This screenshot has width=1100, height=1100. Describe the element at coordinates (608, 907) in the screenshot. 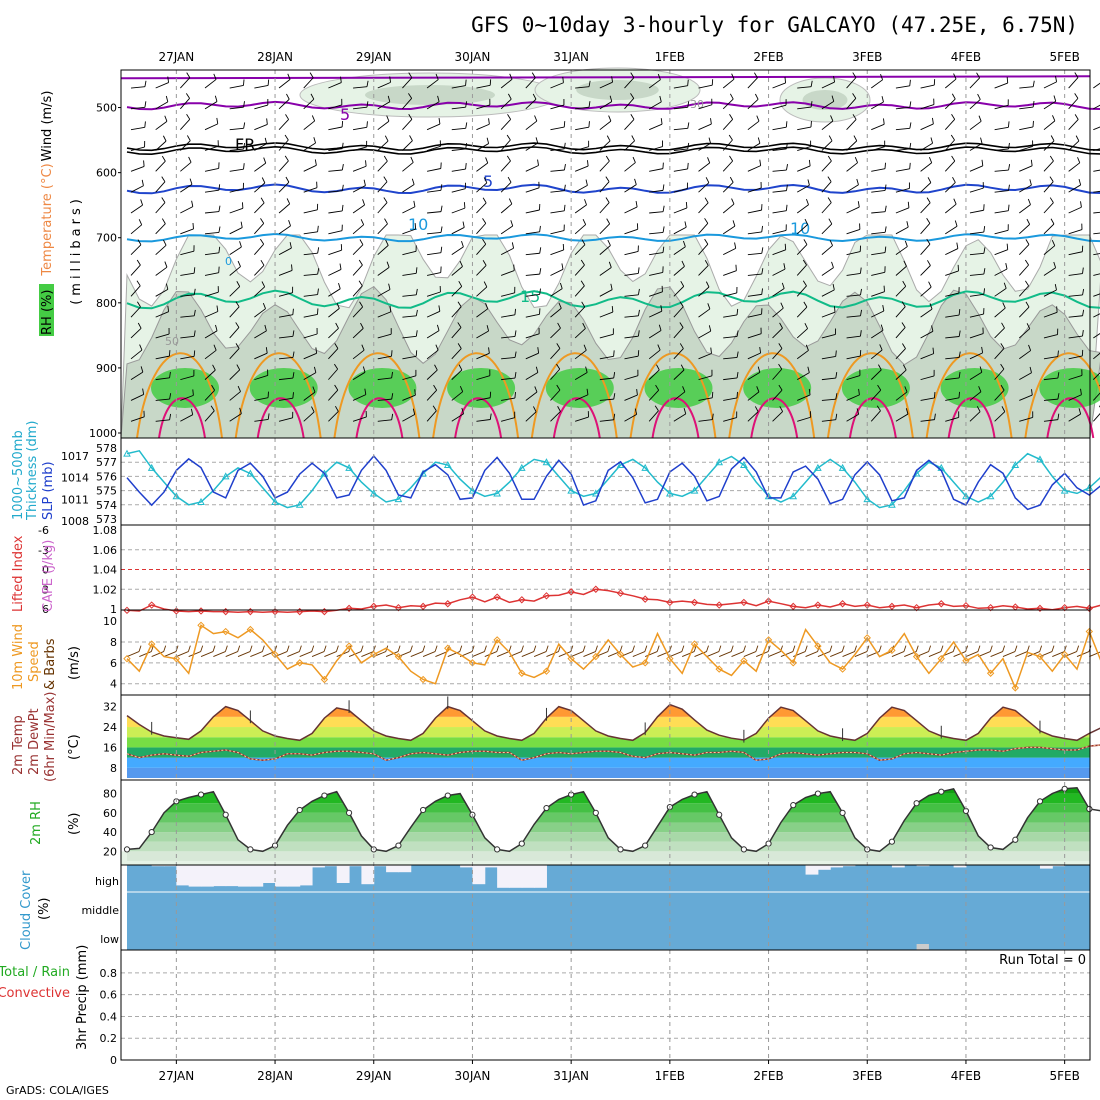

I see `p7-cloud-bars` at that location.